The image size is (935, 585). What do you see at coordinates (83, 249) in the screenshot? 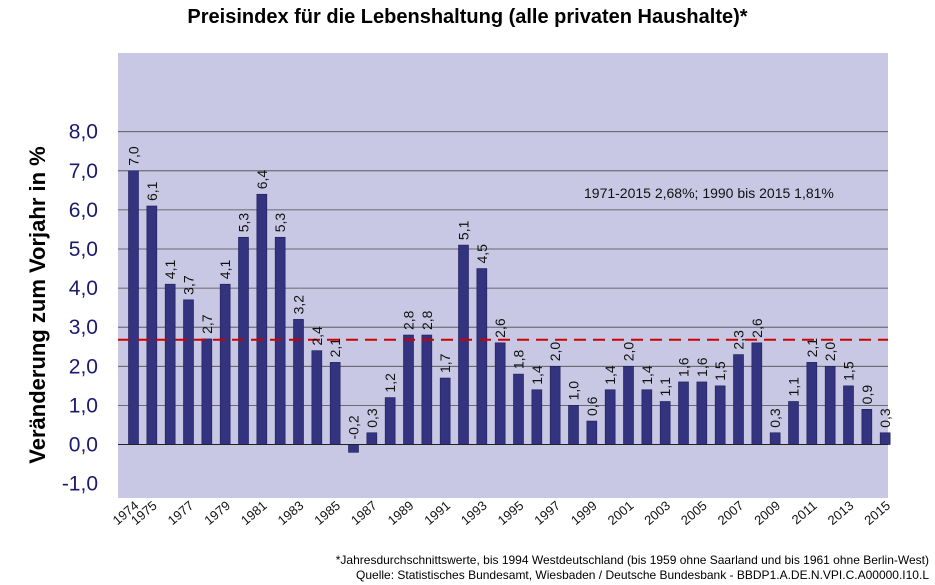
I see `y-tick-label: 5,0` at bounding box center [83, 249].